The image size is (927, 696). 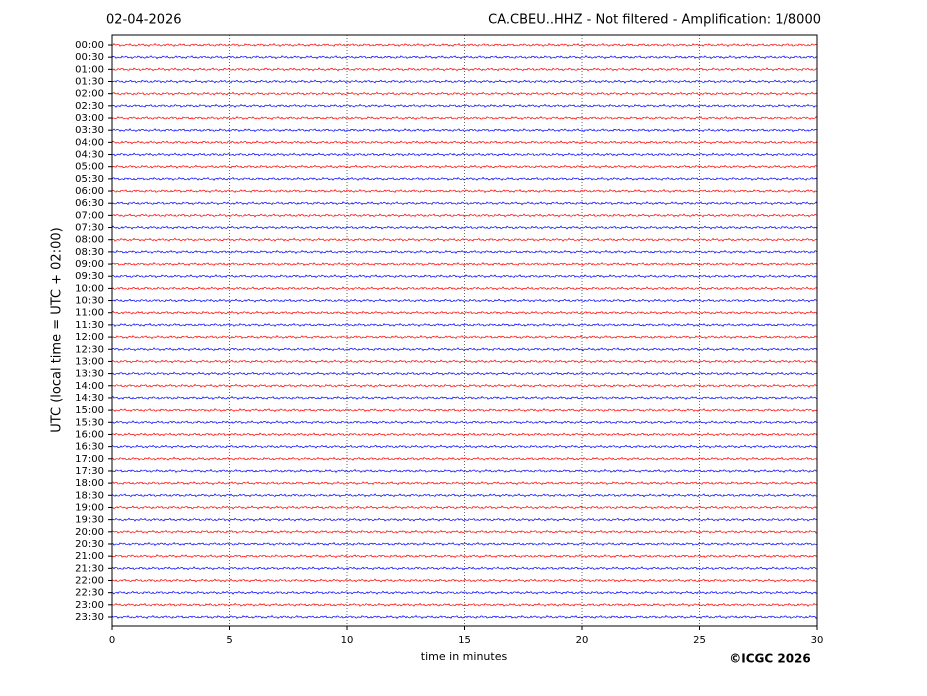 I want to click on y-tick-label: 18:00, so click(x=89, y=483).